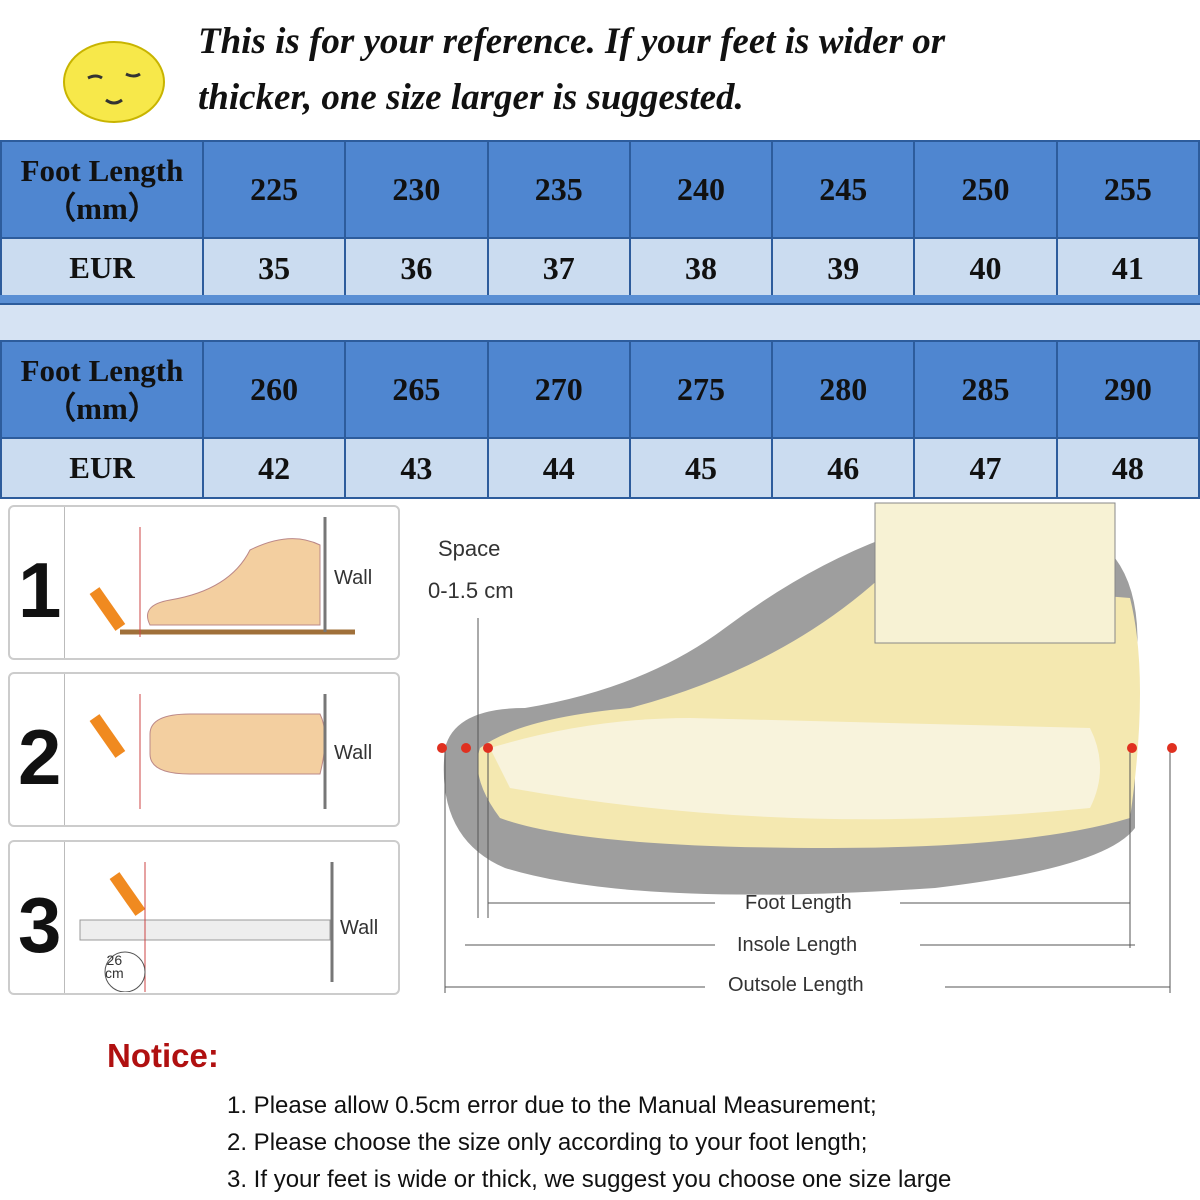 This screenshot has height=1200, width=1200. I want to click on eur-cell: 41, so click(1127, 268).